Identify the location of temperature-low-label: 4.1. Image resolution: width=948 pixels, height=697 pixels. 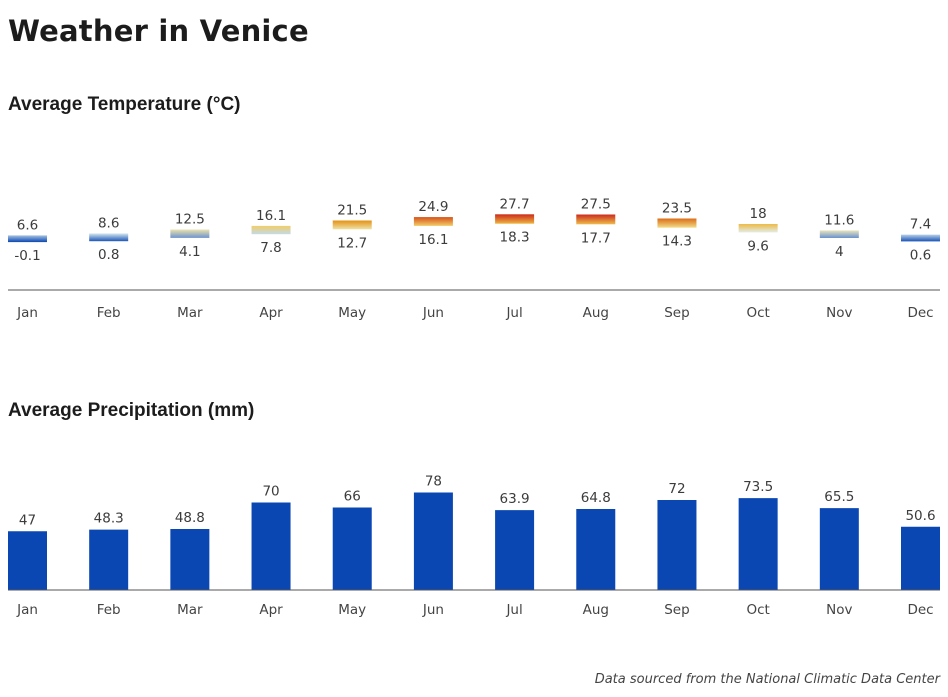
(189, 252).